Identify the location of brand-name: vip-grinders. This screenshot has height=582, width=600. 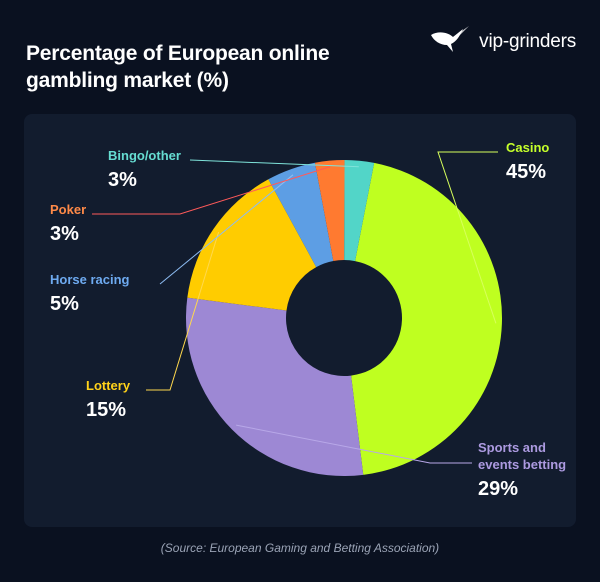
(527, 41).